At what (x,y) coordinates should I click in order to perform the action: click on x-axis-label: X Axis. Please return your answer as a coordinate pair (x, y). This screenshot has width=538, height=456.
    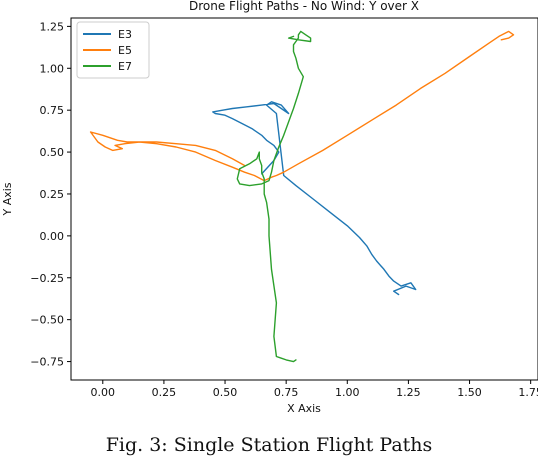
    Looking at the image, I should click on (304, 408).